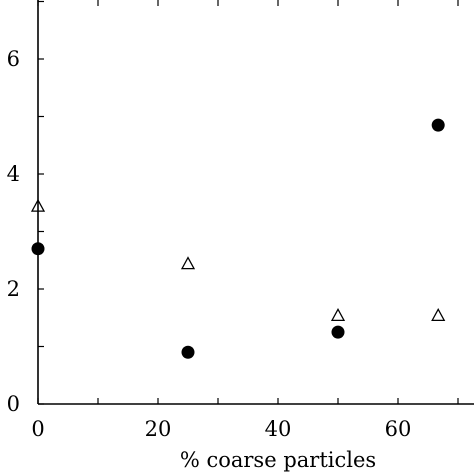 This screenshot has width=474, height=474. I want to click on y-tick-label: 4, so click(13, 174).